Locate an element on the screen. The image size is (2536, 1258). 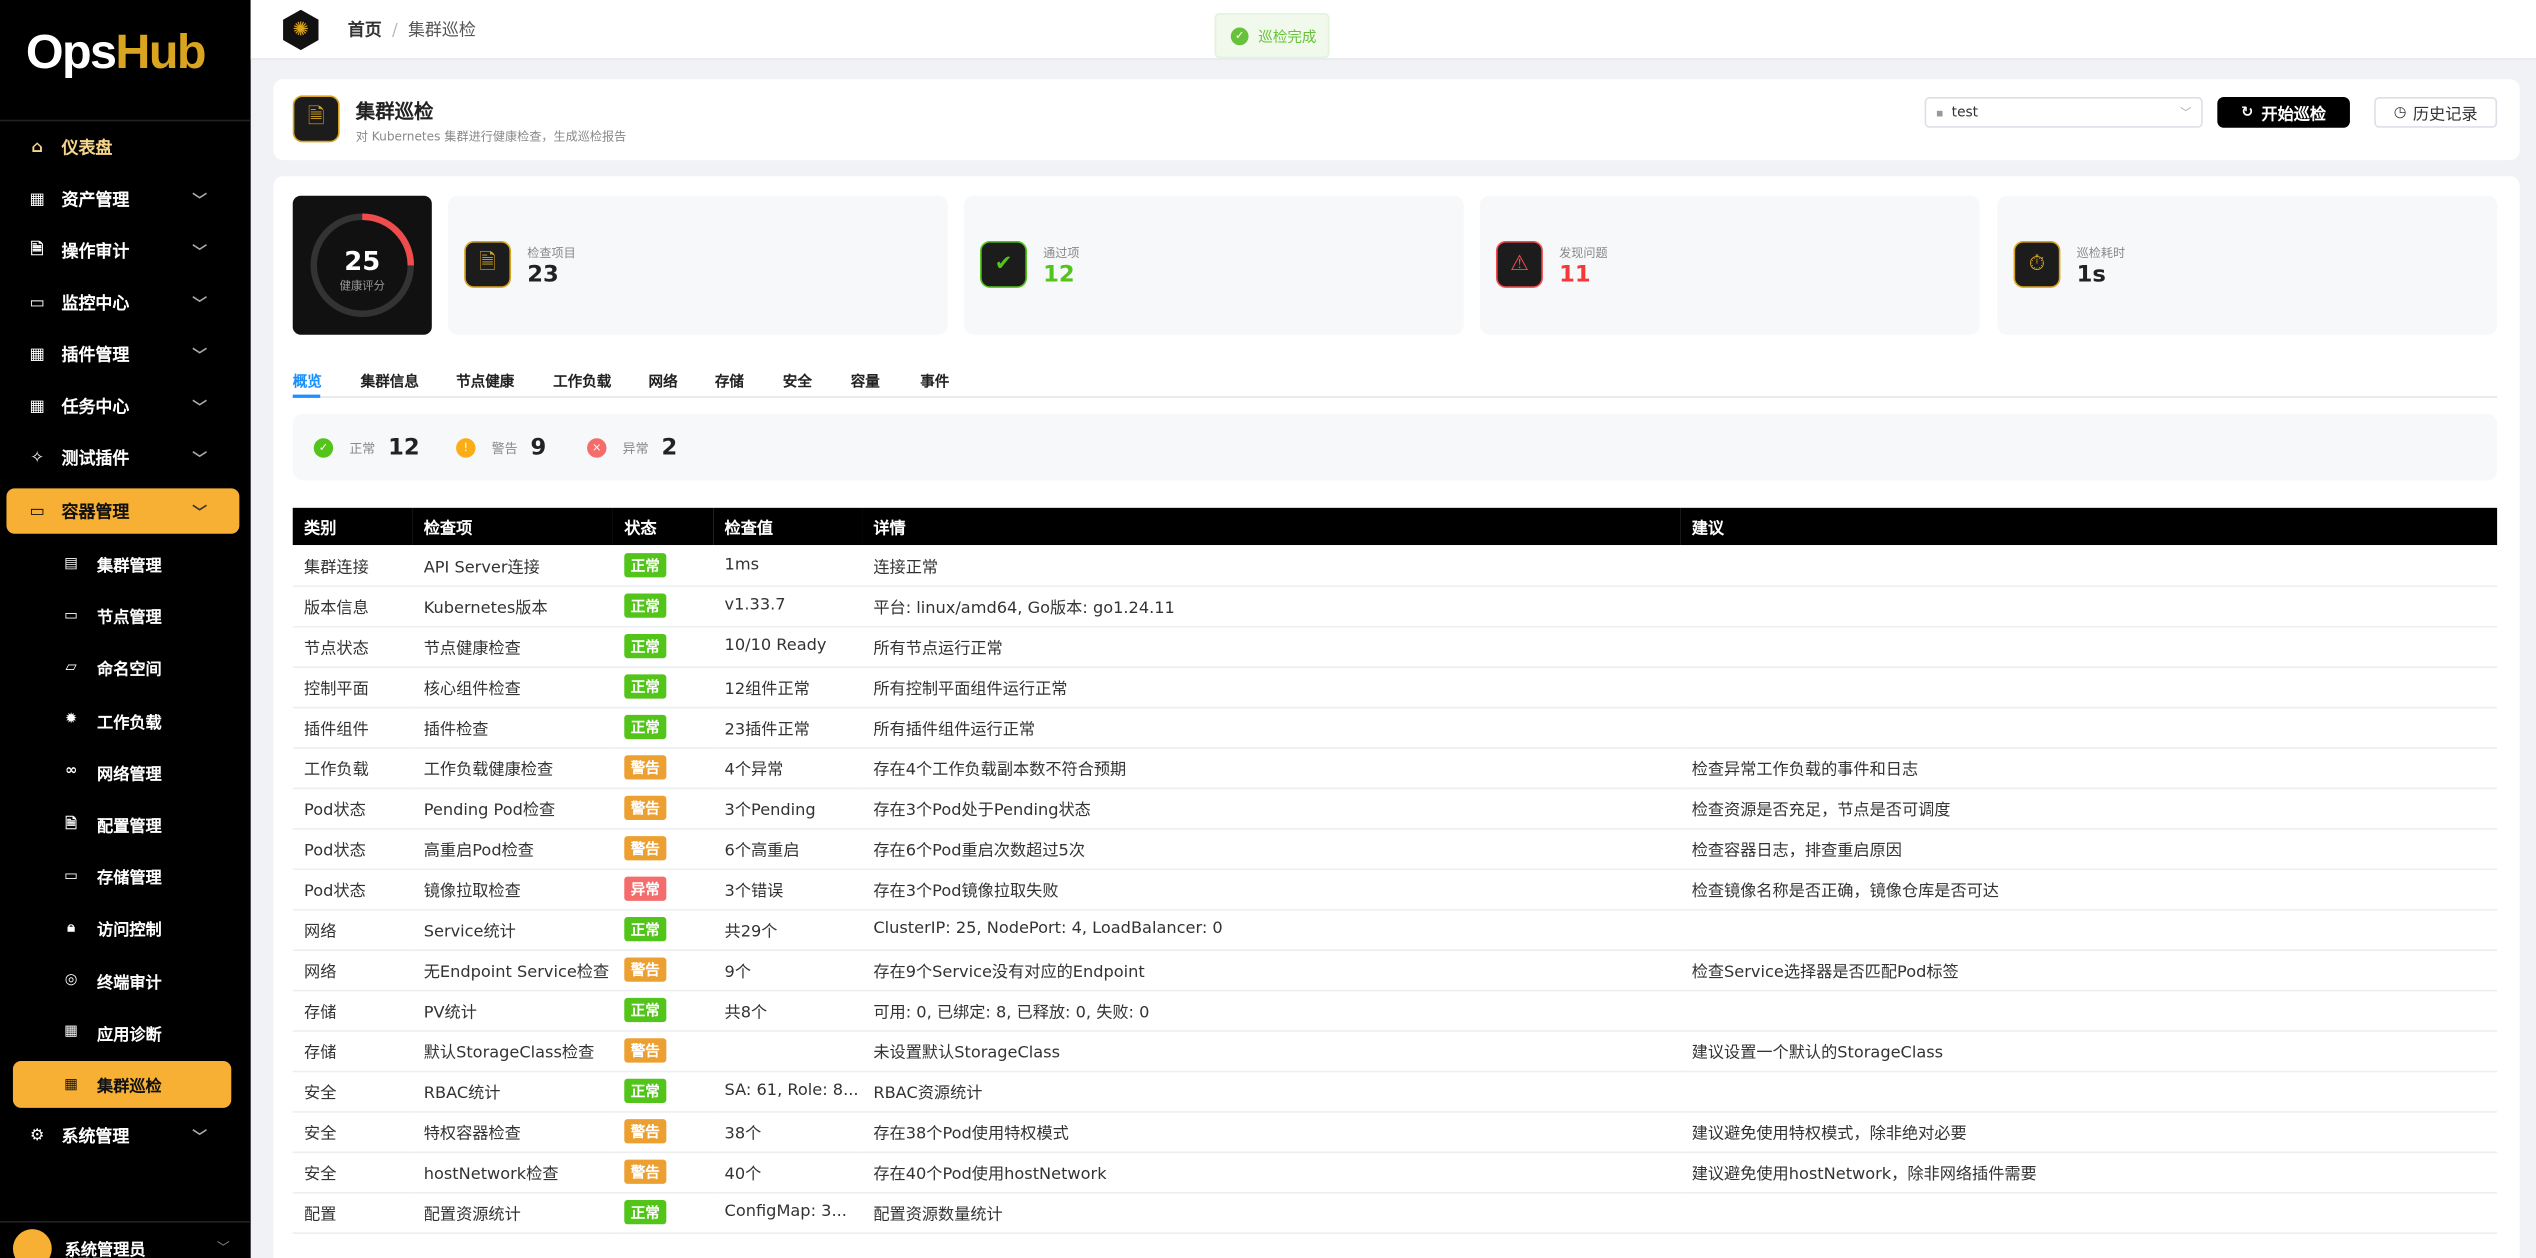
gear-icon: ✹ is located at coordinates (71, 719).